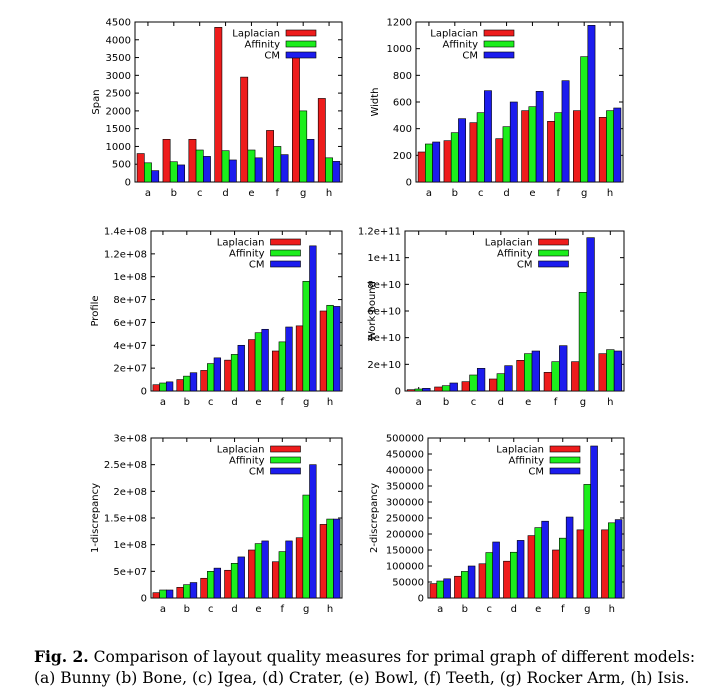 The height and width of the screenshot is (698, 717). Describe the element at coordinates (405, 455) in the screenshot. I see `y-tick-label: 450000` at that location.